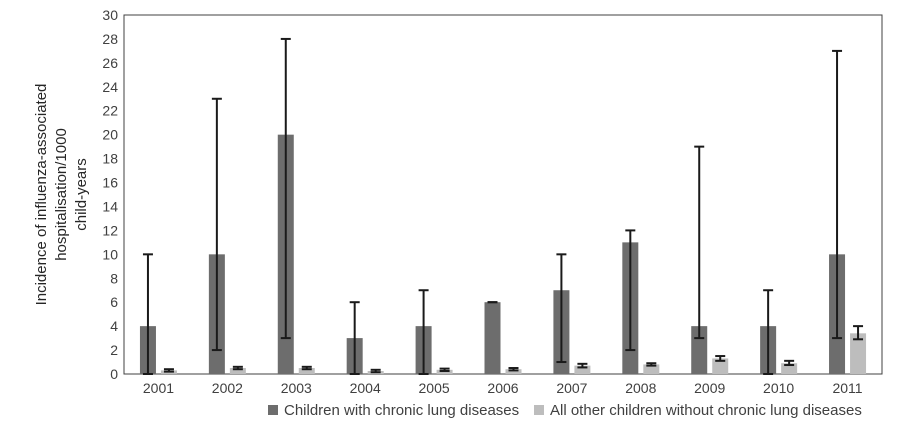 The width and height of the screenshot is (898, 428). I want to click on x-tick-label: 2003, so click(296, 388).